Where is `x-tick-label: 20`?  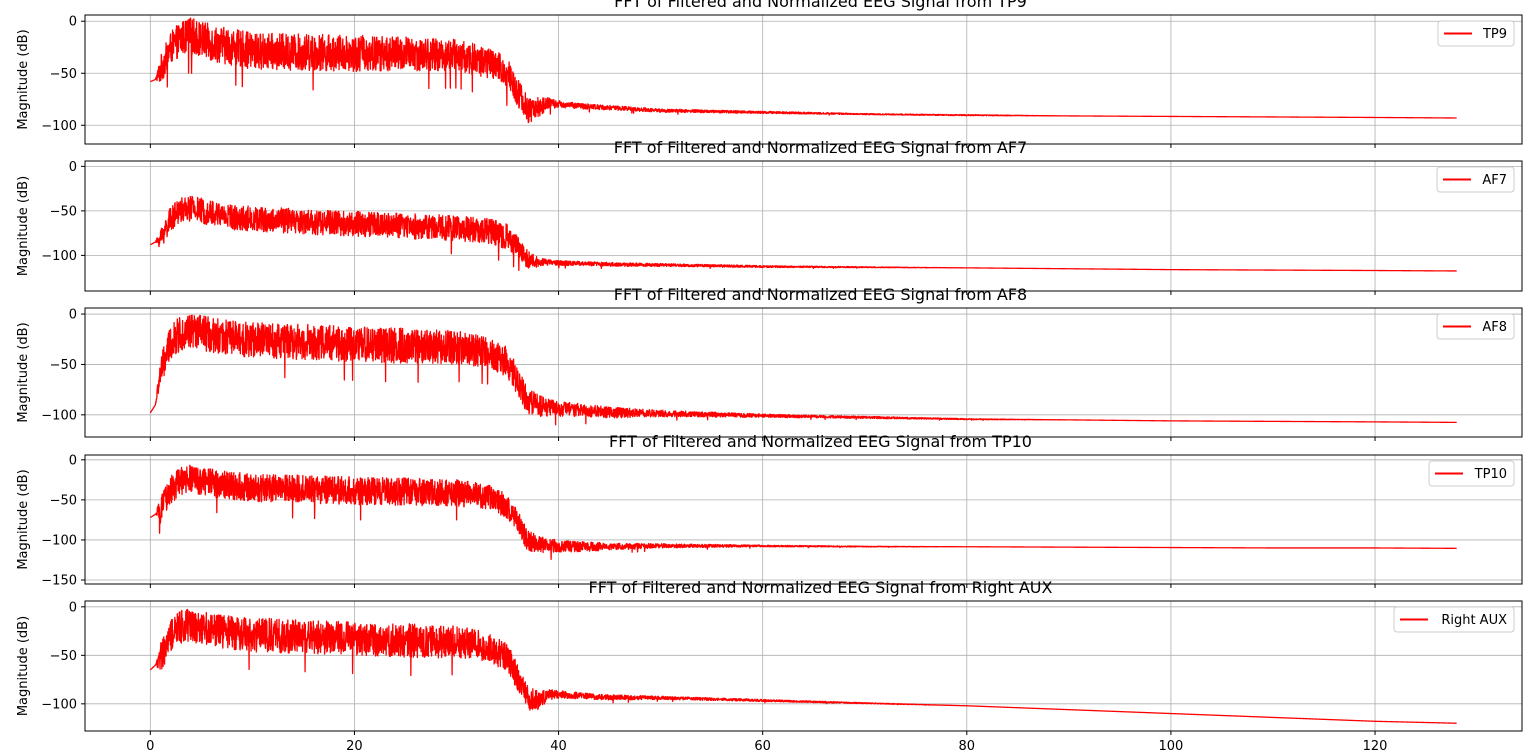 x-tick-label: 20 is located at coordinates (354, 746).